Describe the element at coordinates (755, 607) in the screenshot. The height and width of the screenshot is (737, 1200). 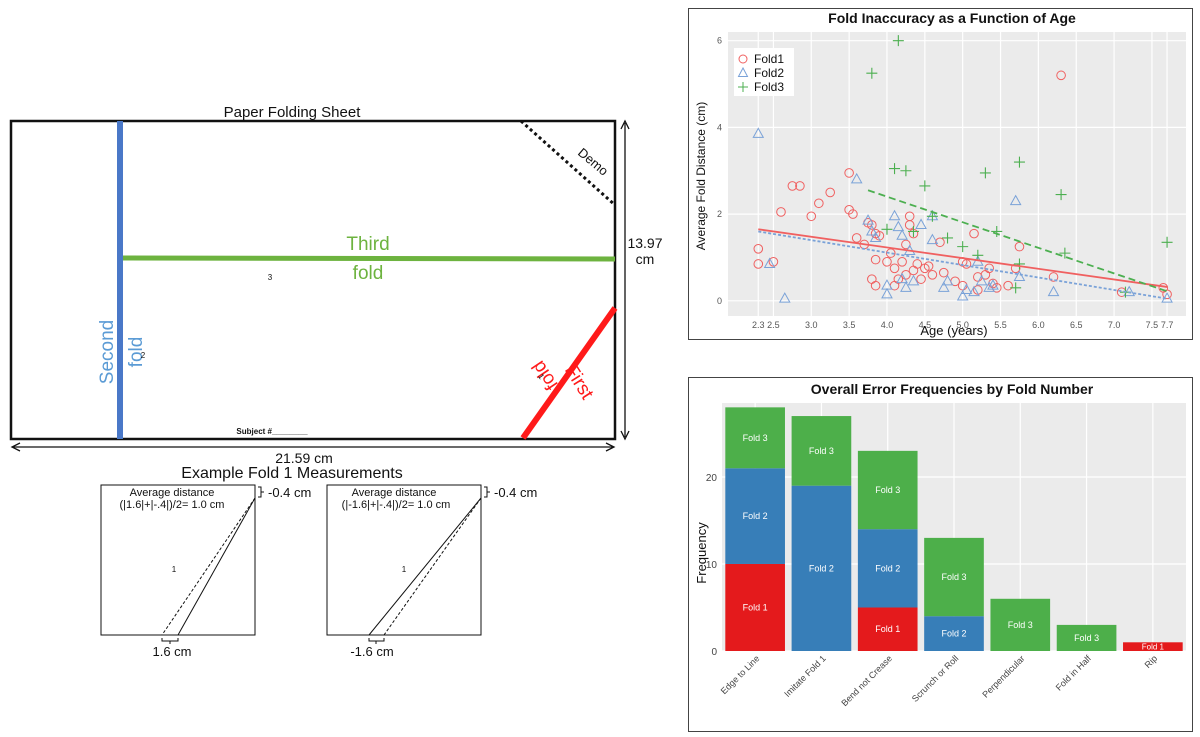
I see `fold-1-segment-label: Fold 1` at that location.